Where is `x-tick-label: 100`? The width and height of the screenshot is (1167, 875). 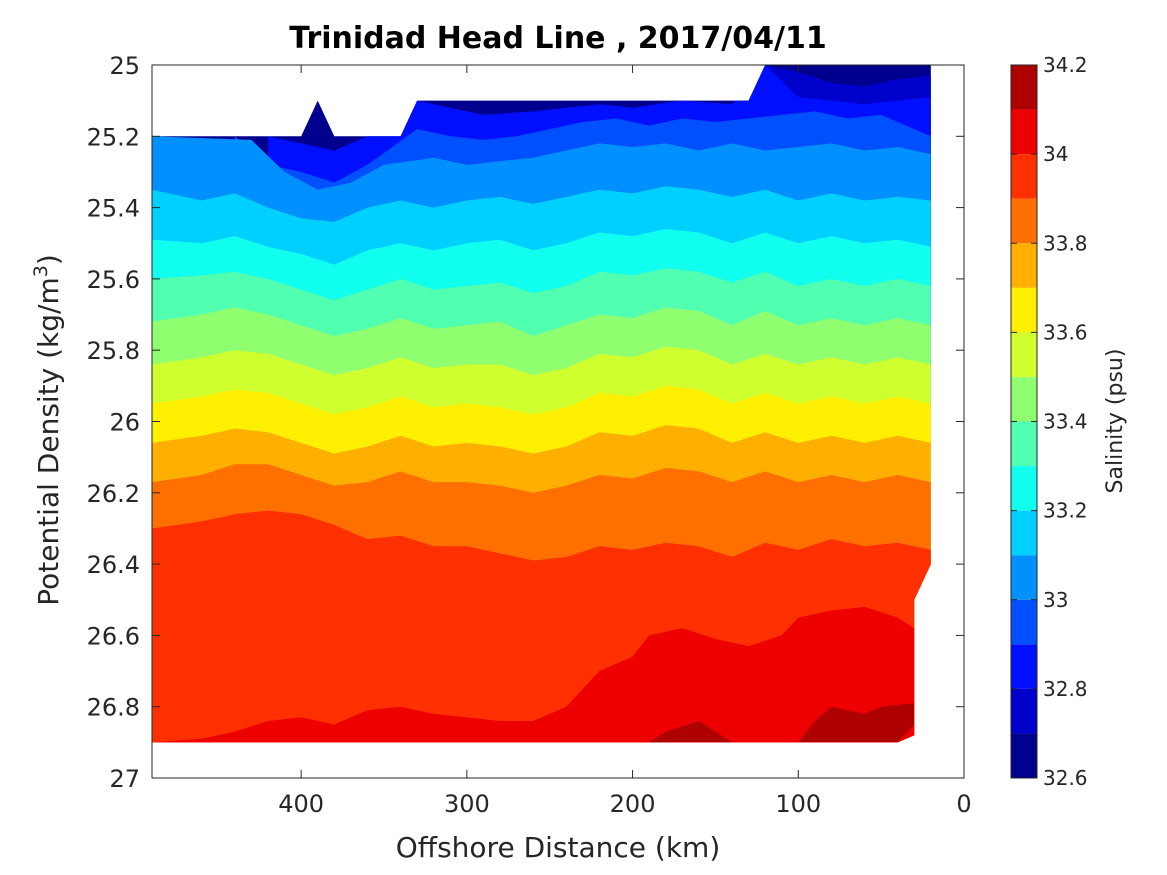 x-tick-label: 100 is located at coordinates (798, 804).